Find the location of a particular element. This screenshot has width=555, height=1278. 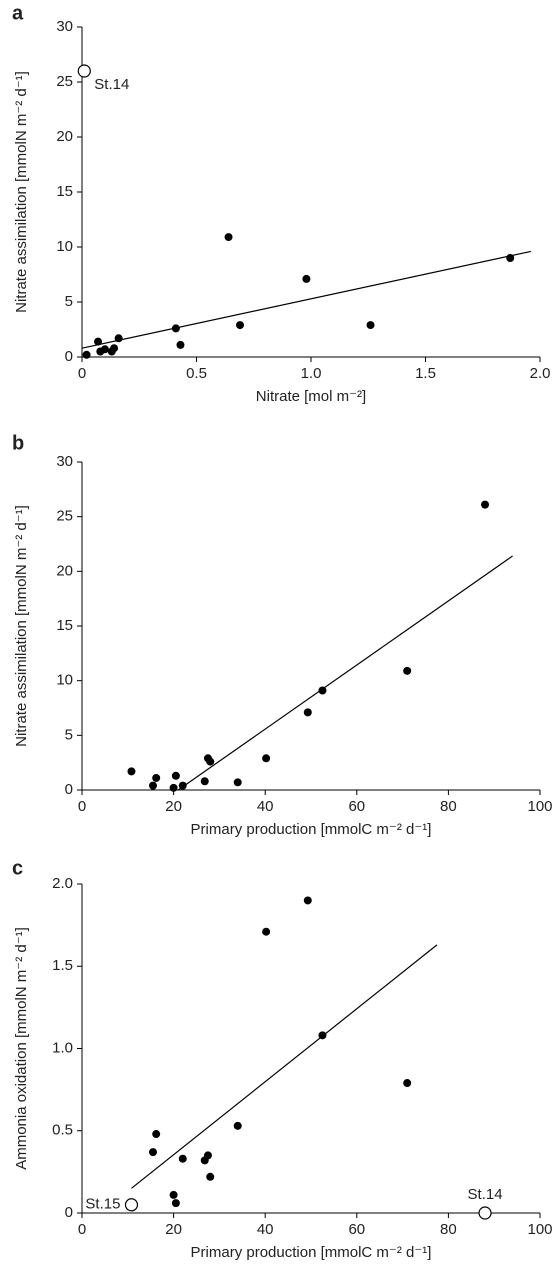

panel-label: b is located at coordinates (18, 443).